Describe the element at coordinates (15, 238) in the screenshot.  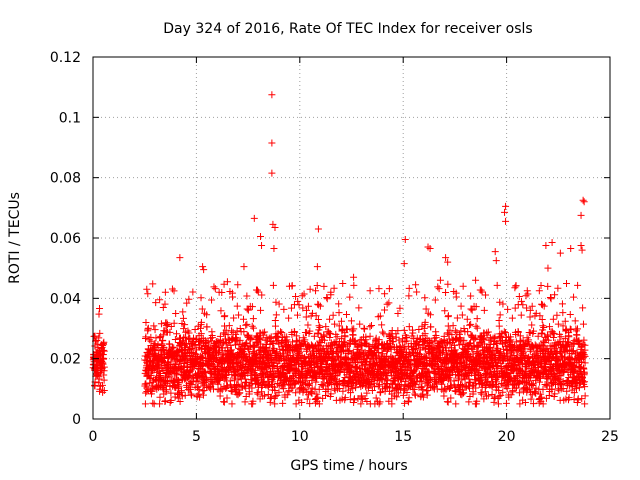
I see `y-axis-label: ROTI / TECUs` at that location.